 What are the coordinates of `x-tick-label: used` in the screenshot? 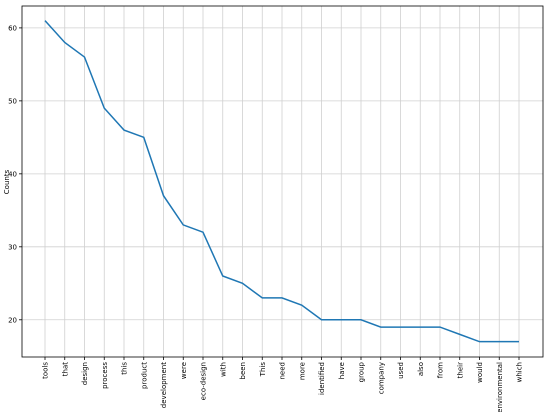 It's located at (401, 370).